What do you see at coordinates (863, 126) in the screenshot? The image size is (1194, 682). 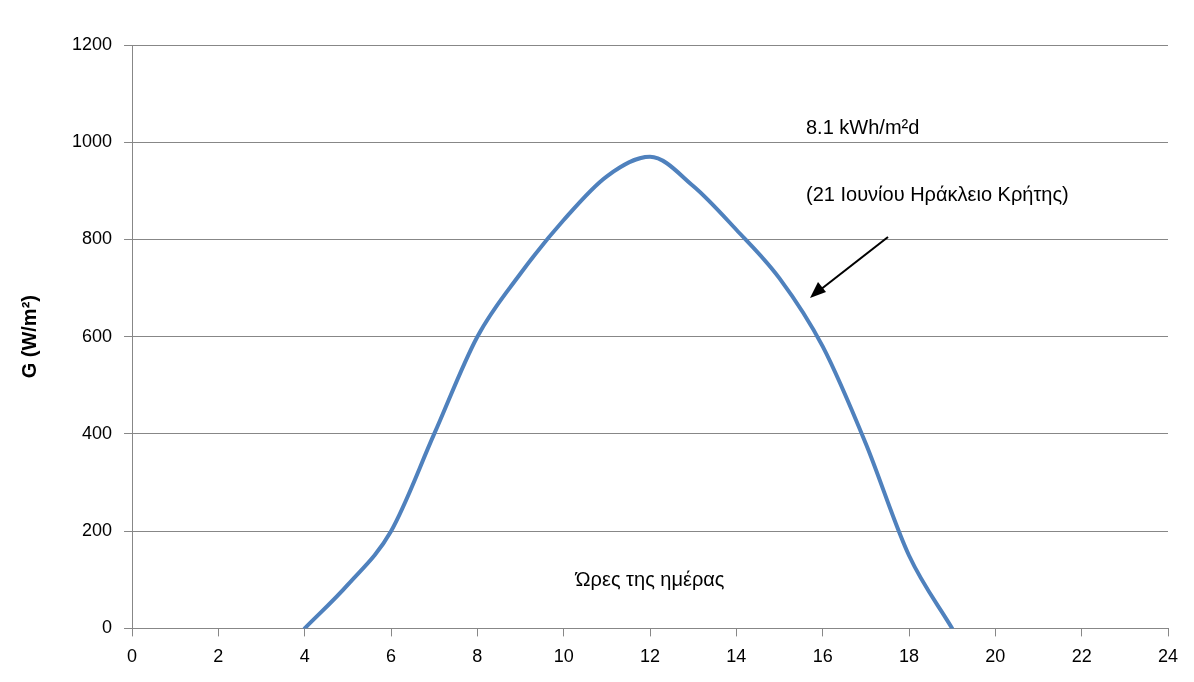 I see `annotation: 8.1 kWh/m²d` at bounding box center [863, 126].